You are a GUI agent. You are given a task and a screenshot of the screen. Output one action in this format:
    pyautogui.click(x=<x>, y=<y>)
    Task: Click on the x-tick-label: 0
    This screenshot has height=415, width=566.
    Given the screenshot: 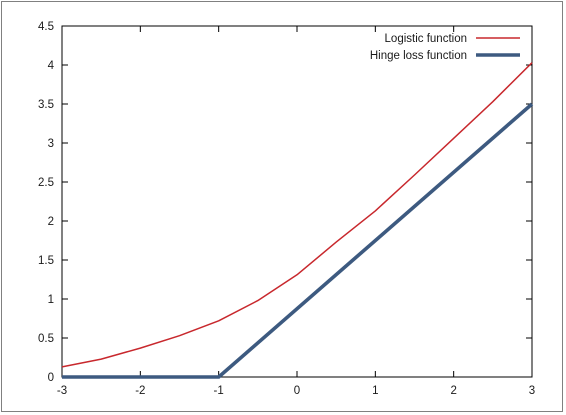 What is the action you would take?
    pyautogui.click(x=297, y=391)
    